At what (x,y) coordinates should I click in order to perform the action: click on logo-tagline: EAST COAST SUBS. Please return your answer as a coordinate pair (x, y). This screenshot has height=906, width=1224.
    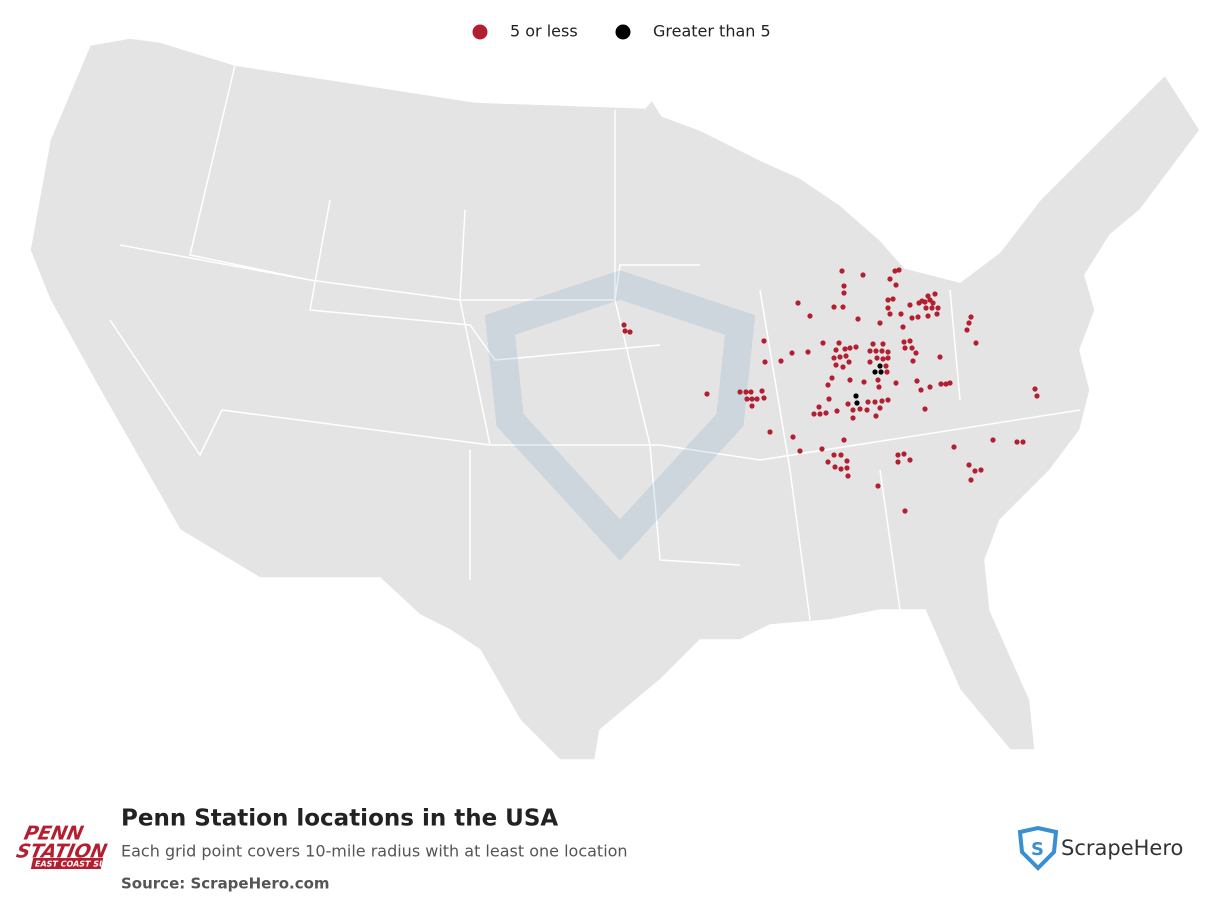
    Looking at the image, I should click on (76, 864).